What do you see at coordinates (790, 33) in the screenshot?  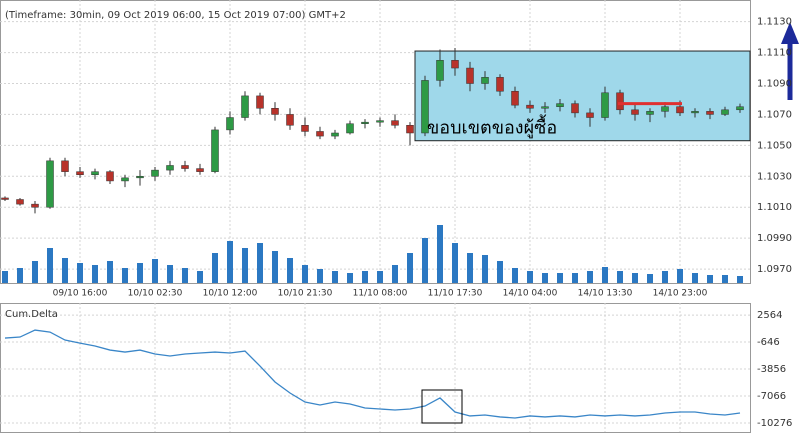 I see `arrow-head` at bounding box center [790, 33].